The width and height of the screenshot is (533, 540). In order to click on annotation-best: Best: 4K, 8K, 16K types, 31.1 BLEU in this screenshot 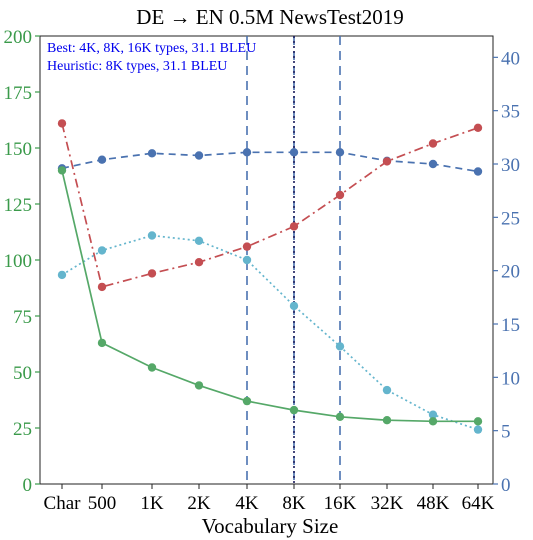, I will do `click(151, 48)`.